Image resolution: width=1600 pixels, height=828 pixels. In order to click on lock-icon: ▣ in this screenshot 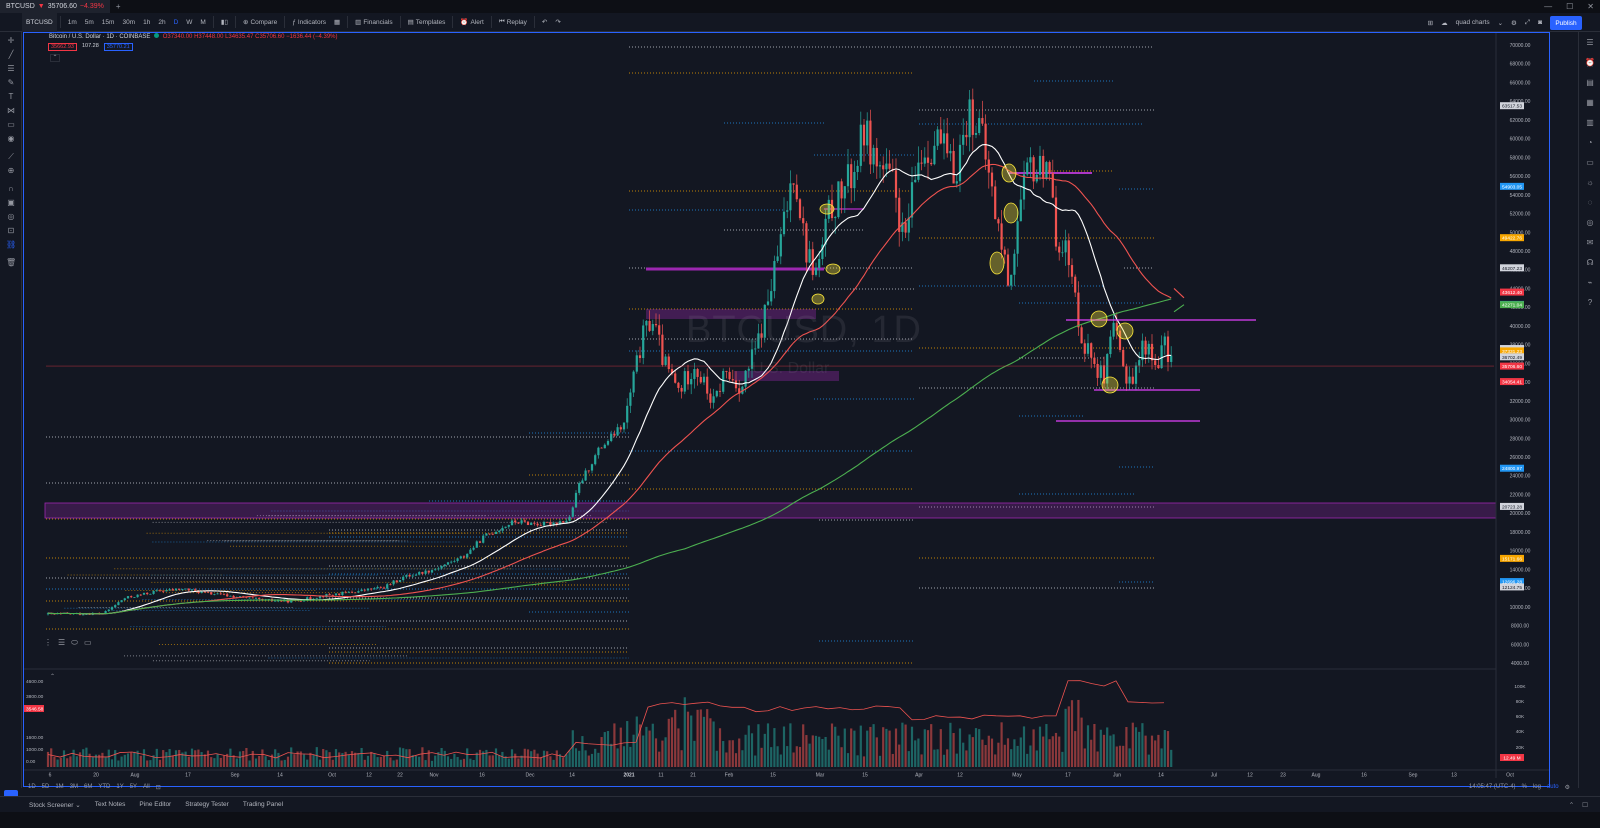, I will do `click(11, 202)`.